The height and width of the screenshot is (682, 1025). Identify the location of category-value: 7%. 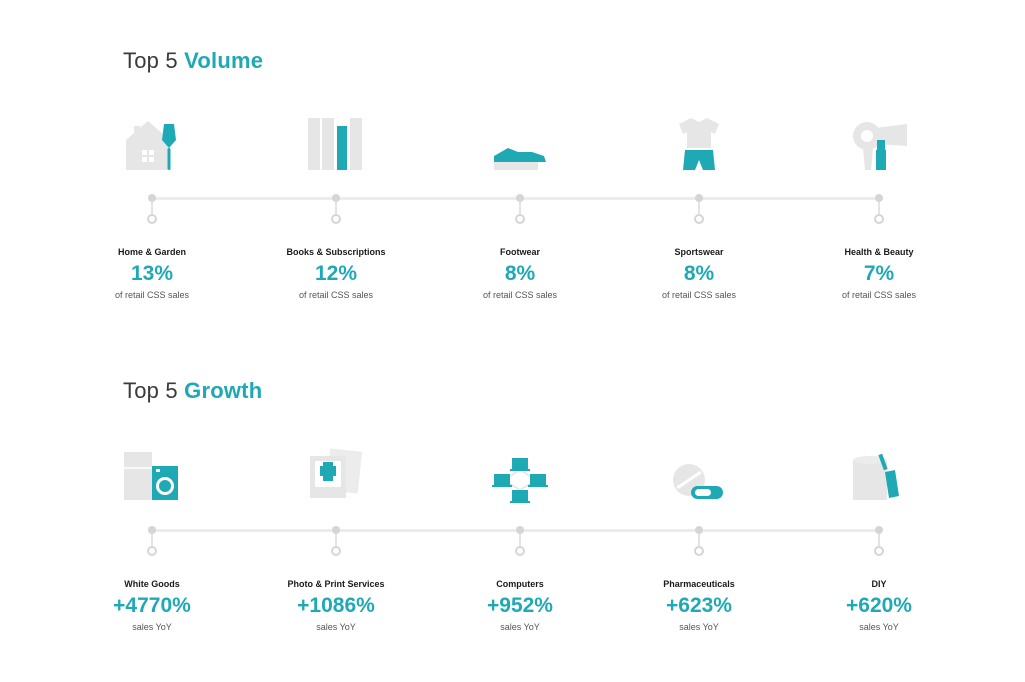
(879, 273).